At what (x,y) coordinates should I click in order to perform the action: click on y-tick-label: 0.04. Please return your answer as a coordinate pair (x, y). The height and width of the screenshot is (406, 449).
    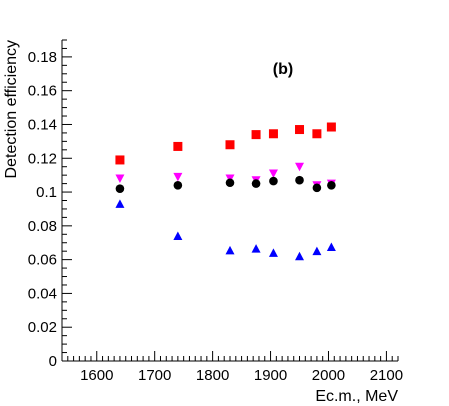
    Looking at the image, I should click on (42, 293).